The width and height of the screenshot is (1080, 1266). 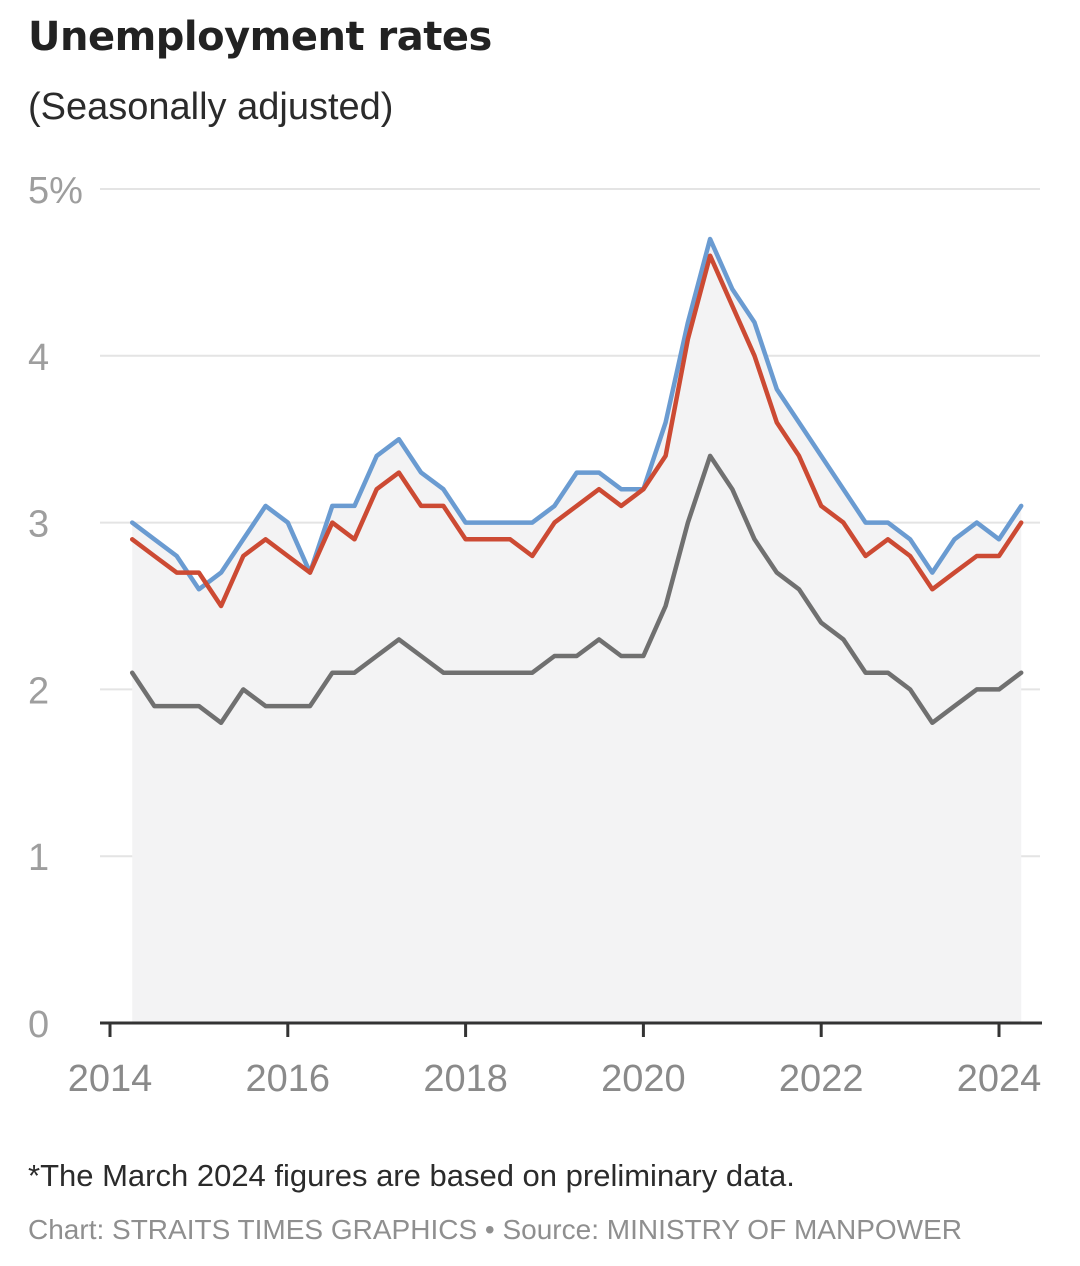 What do you see at coordinates (110, 1079) in the screenshot?
I see `x-tick-label: 2014` at bounding box center [110, 1079].